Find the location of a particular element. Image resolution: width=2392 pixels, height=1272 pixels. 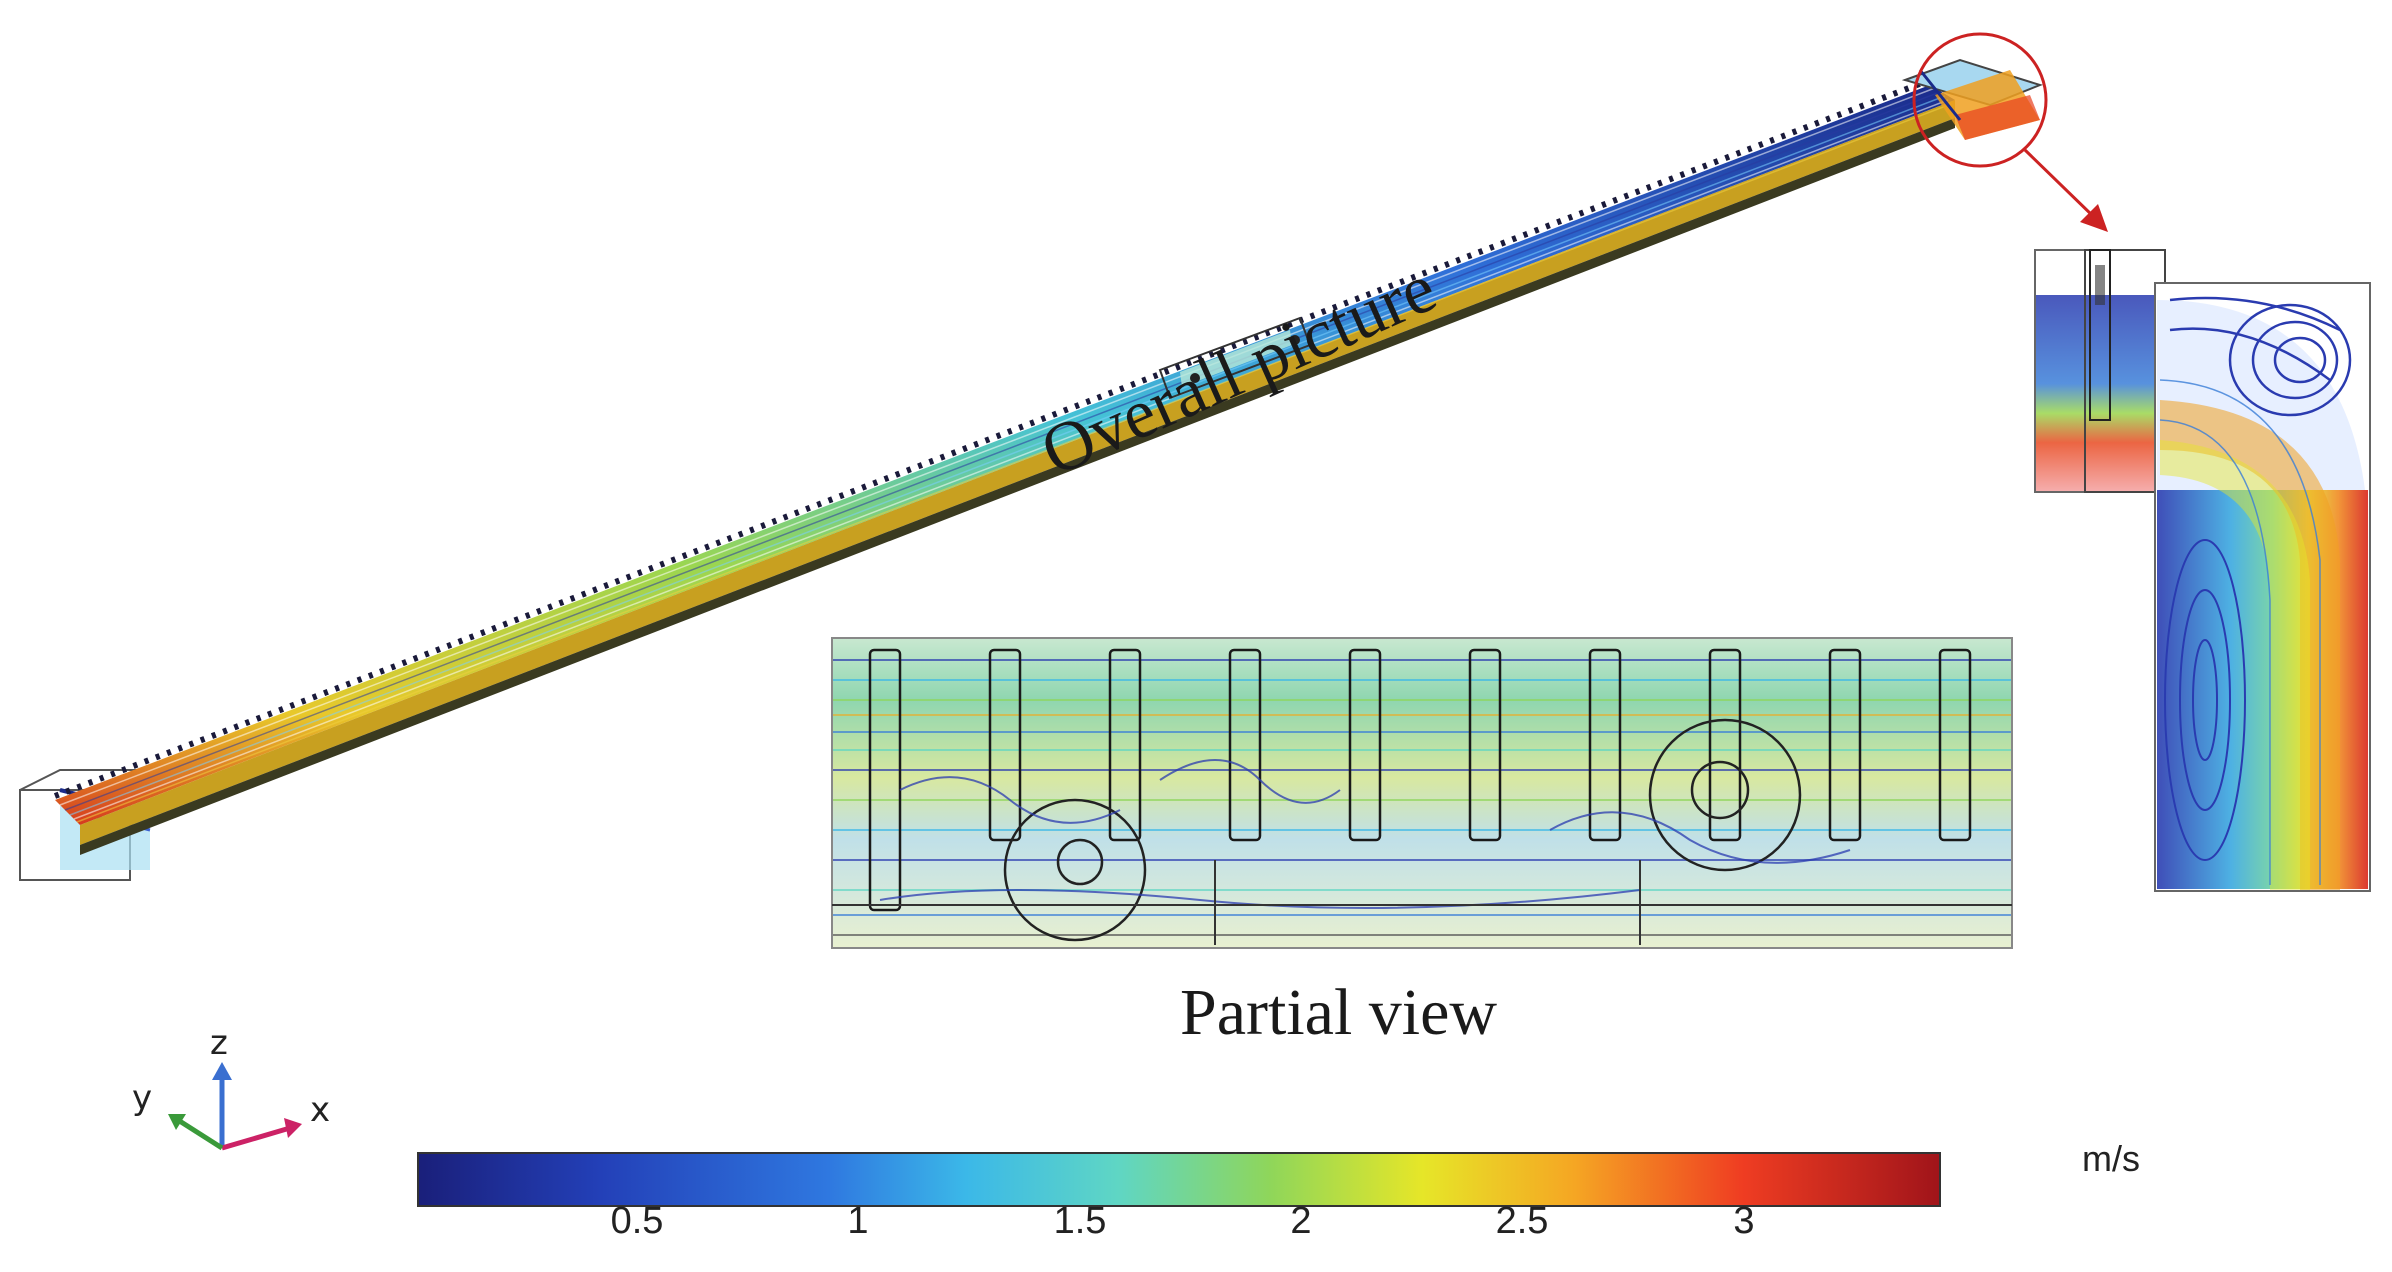

partial-view-panel is located at coordinates (1422, 793).